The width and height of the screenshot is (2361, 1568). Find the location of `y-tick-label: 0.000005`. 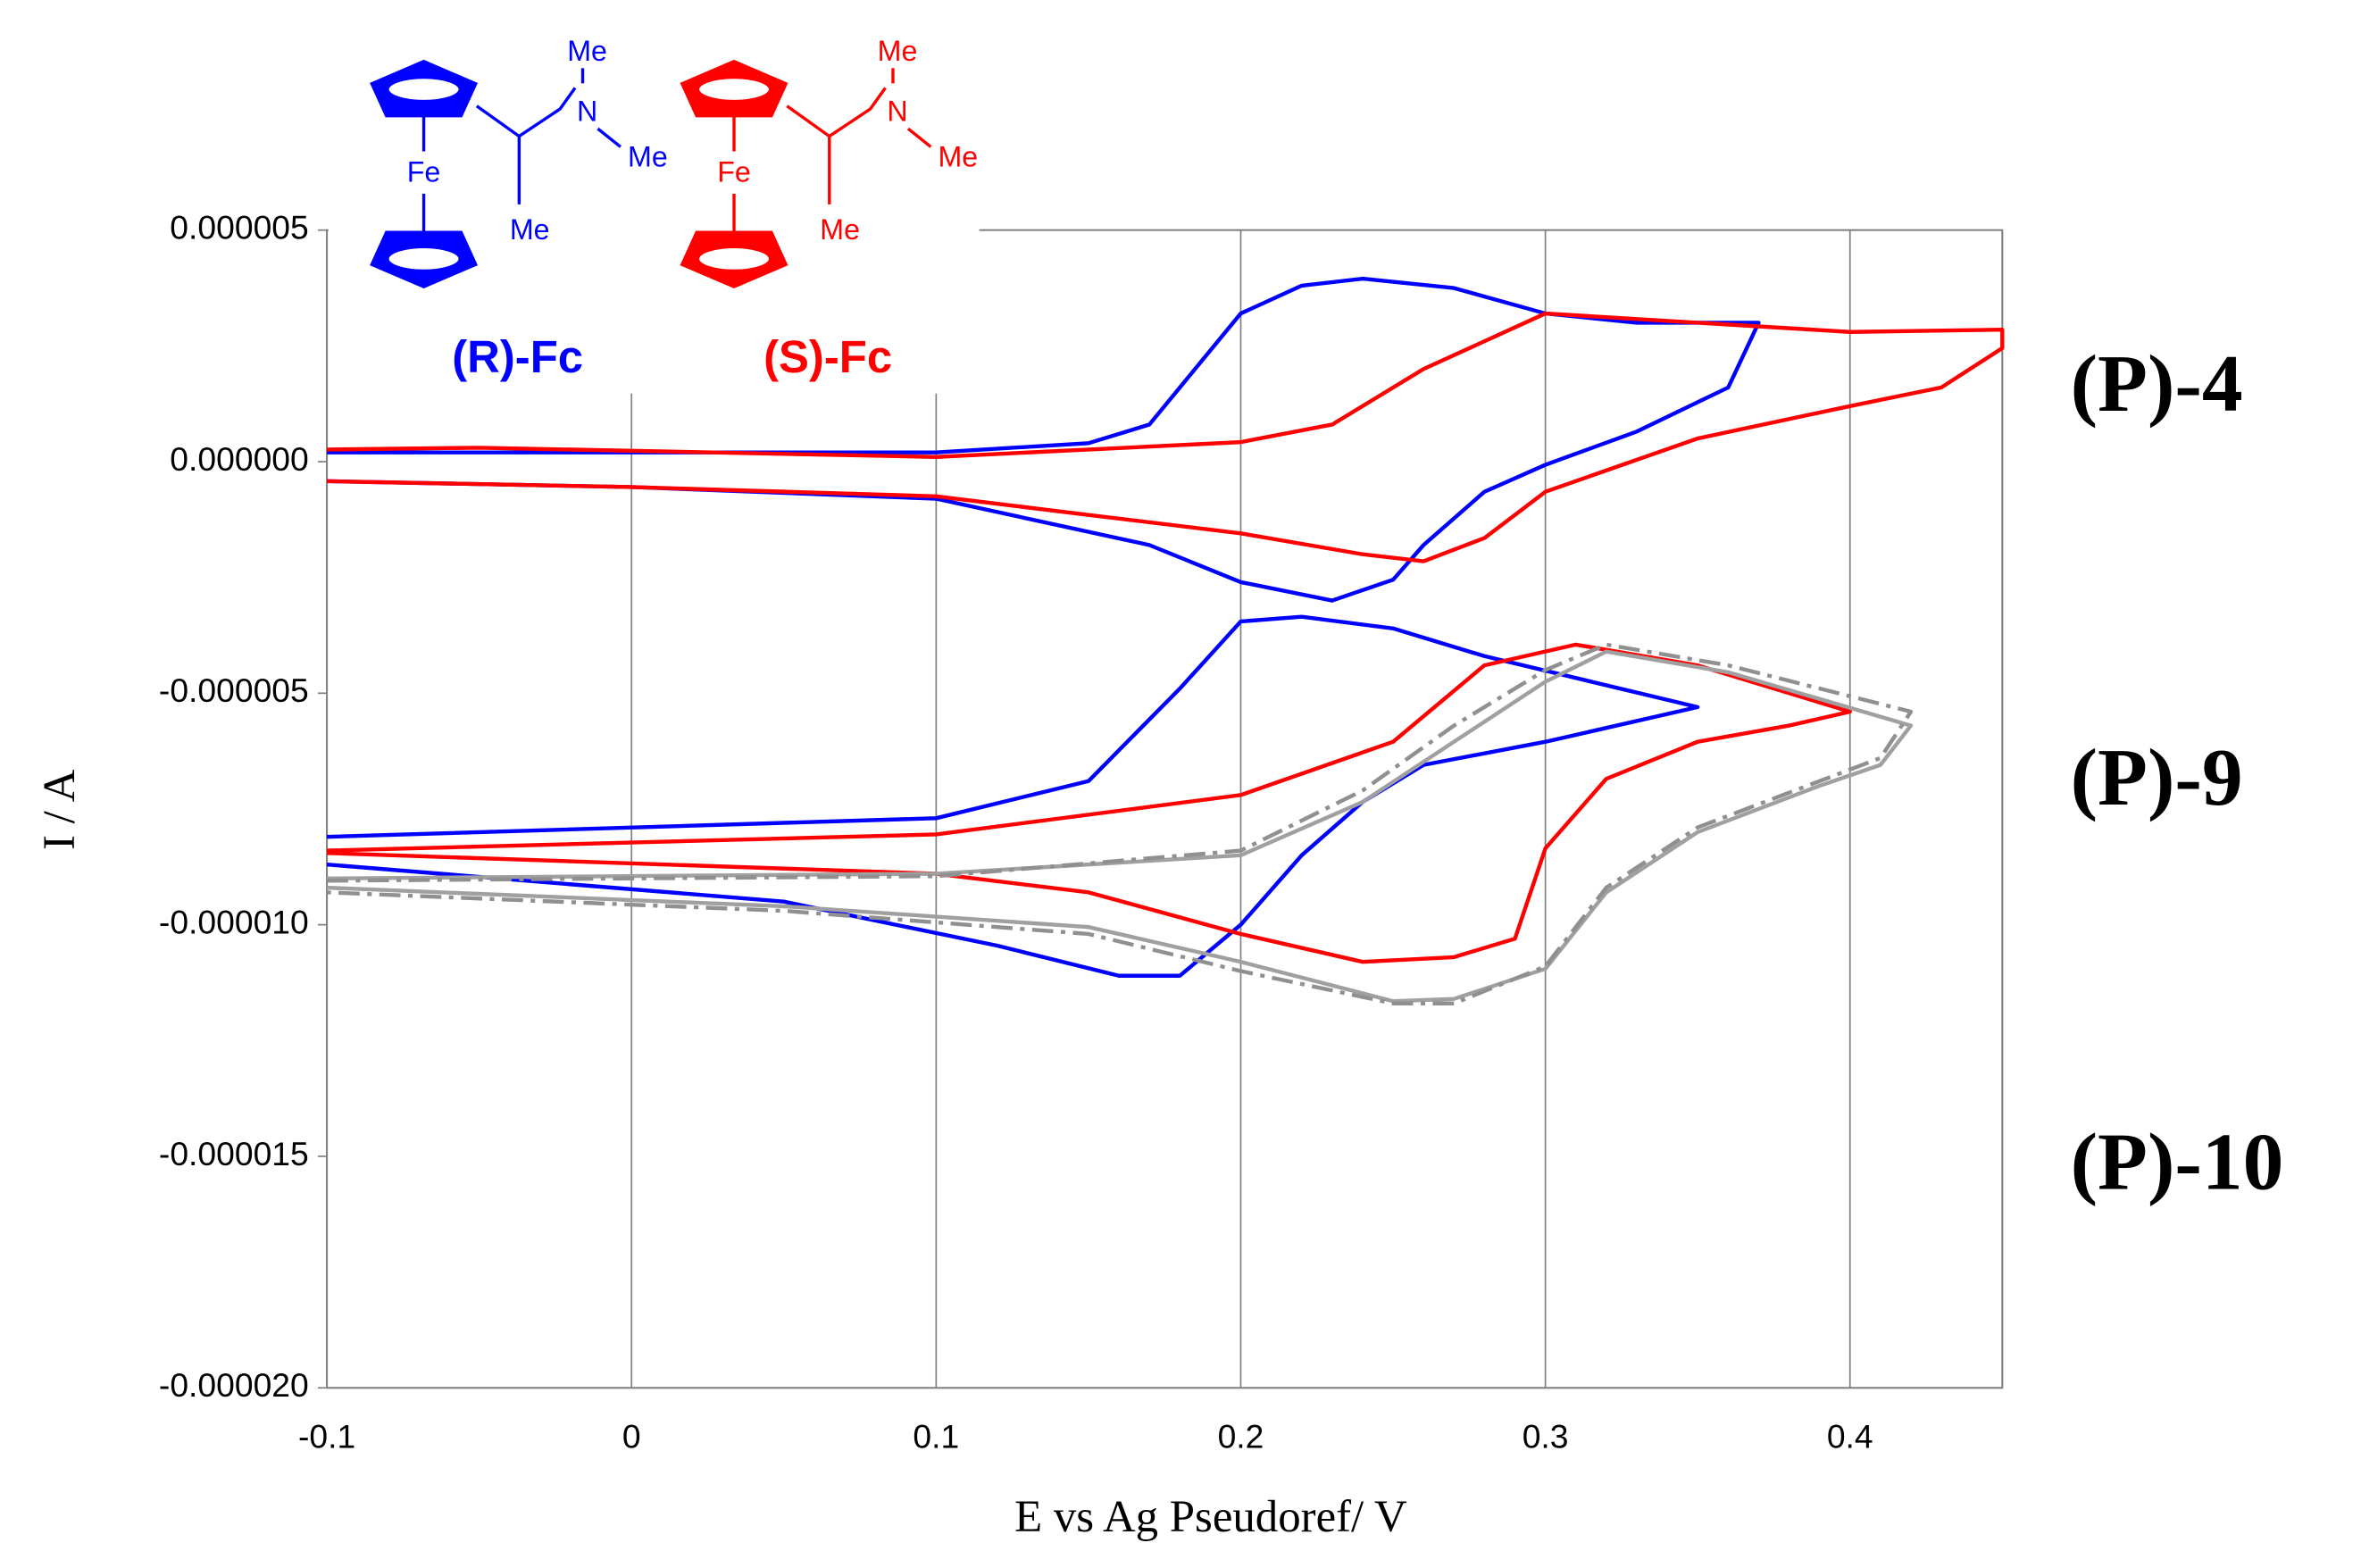

y-tick-label: 0.000005 is located at coordinates (239, 227).